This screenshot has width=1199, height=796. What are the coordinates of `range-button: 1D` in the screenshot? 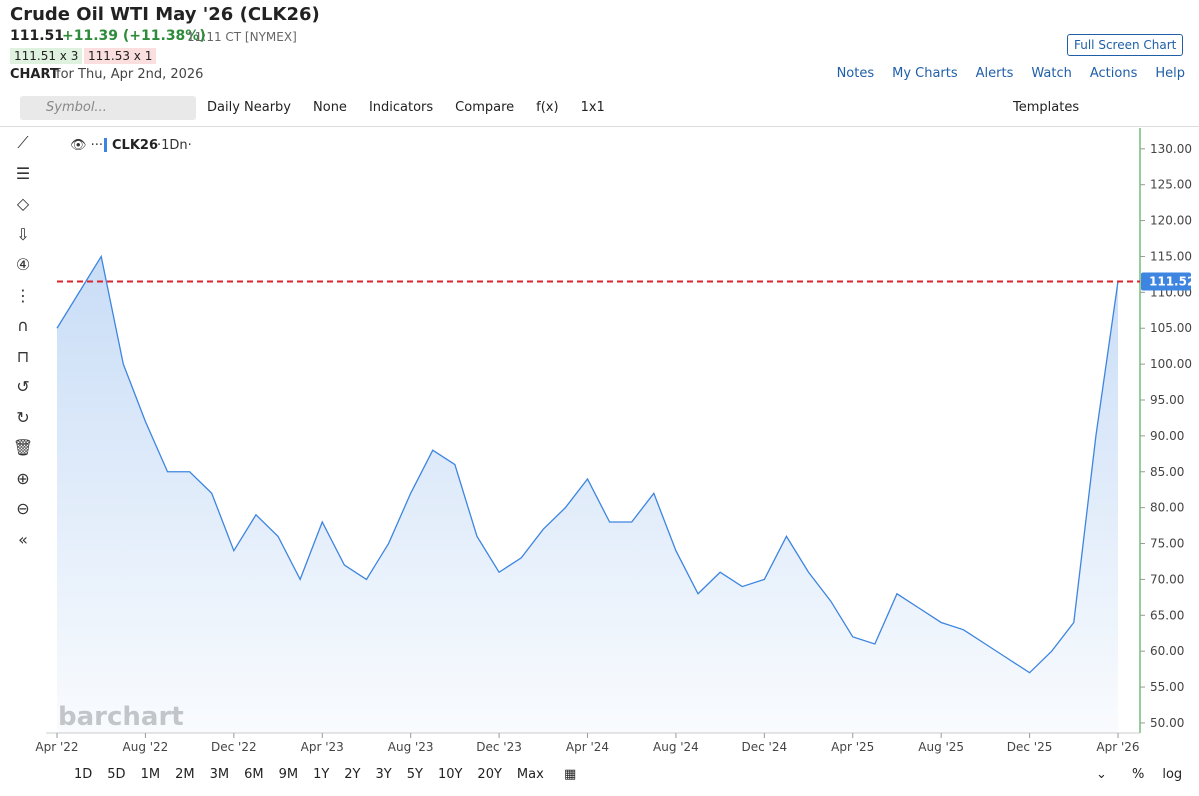 It's located at (83, 774).